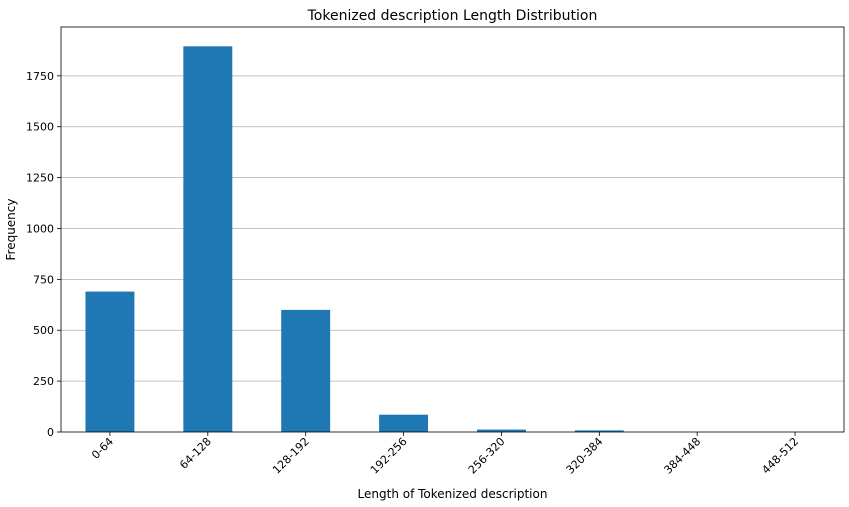 Image resolution: width=849 pixels, height=507 pixels. Describe the element at coordinates (43, 254) in the screenshot. I see `y-axis: 0 250 500 750 1000 1250 1500 1750` at that location.